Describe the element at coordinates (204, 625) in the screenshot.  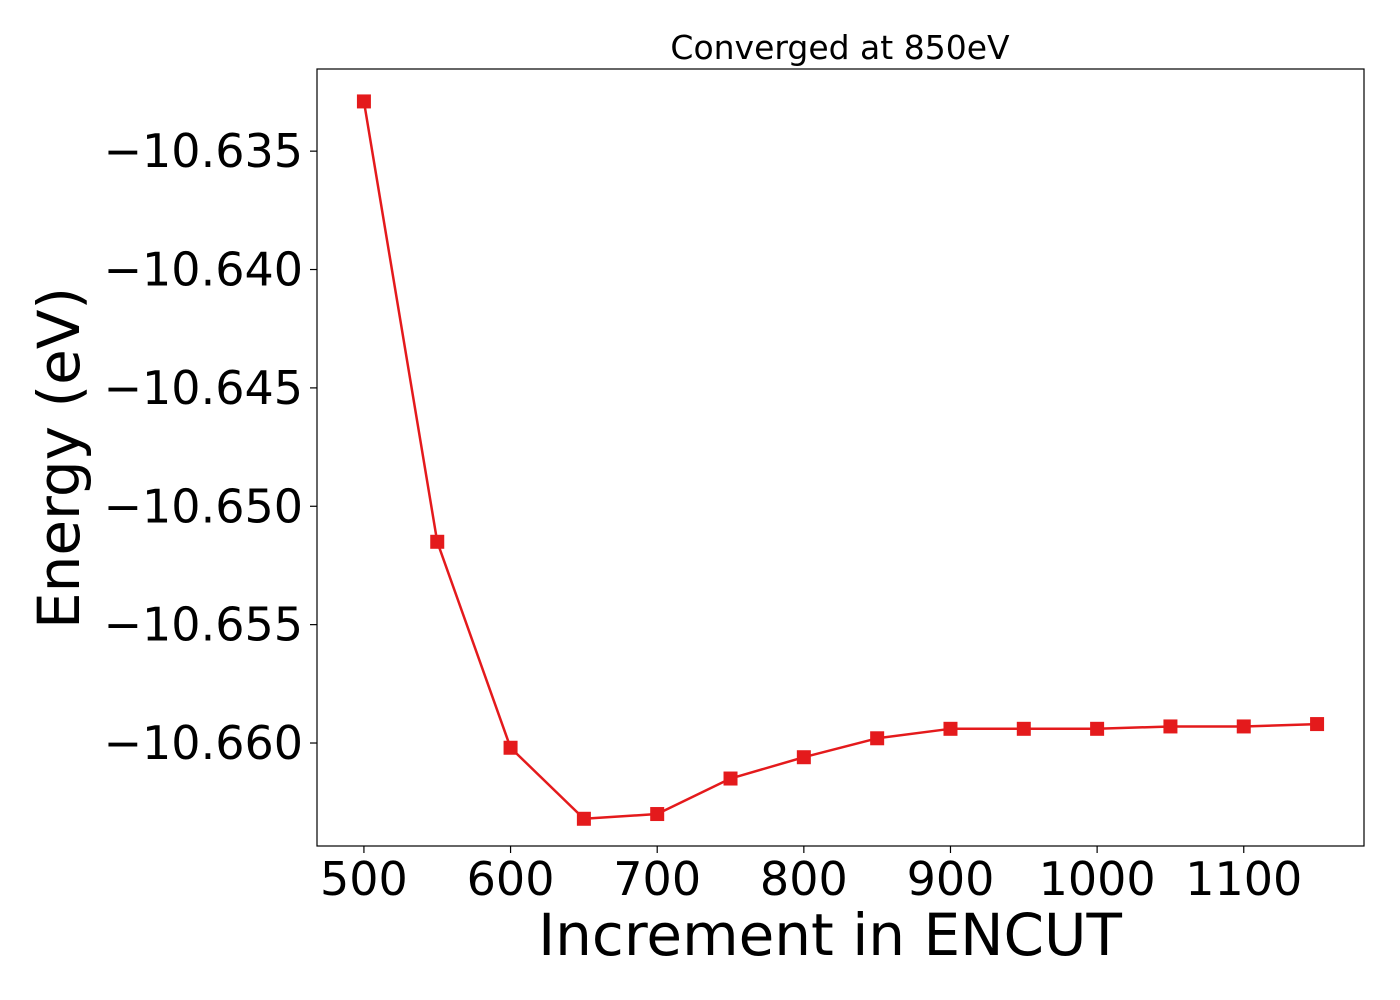
I see `y-tick-label: −10.655` at that location.